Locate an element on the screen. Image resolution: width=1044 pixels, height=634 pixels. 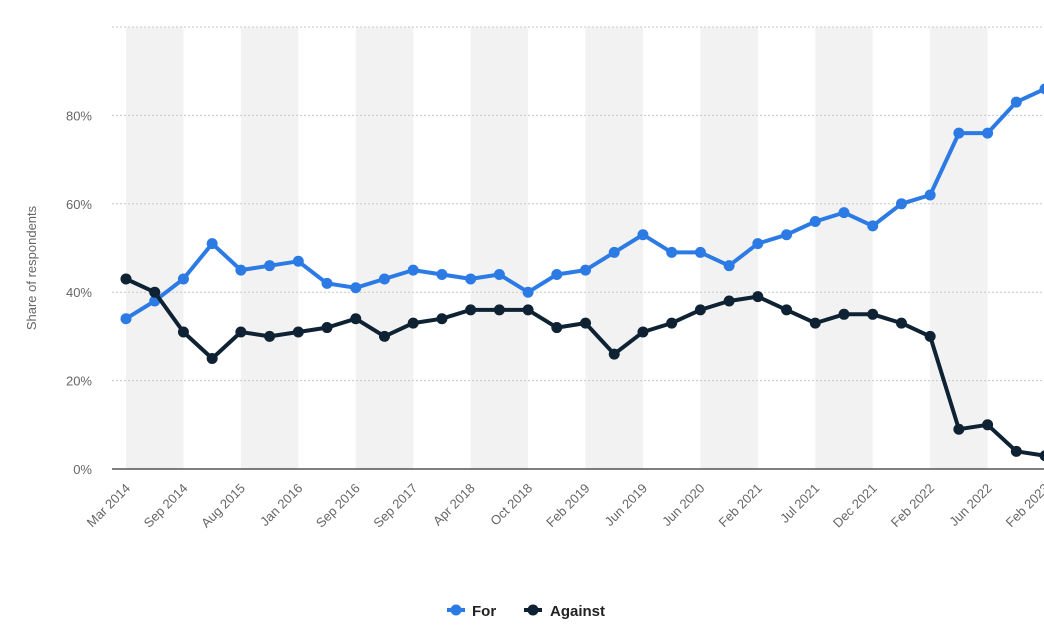
x-tick-label: Sep 2017 is located at coordinates (395, 506).